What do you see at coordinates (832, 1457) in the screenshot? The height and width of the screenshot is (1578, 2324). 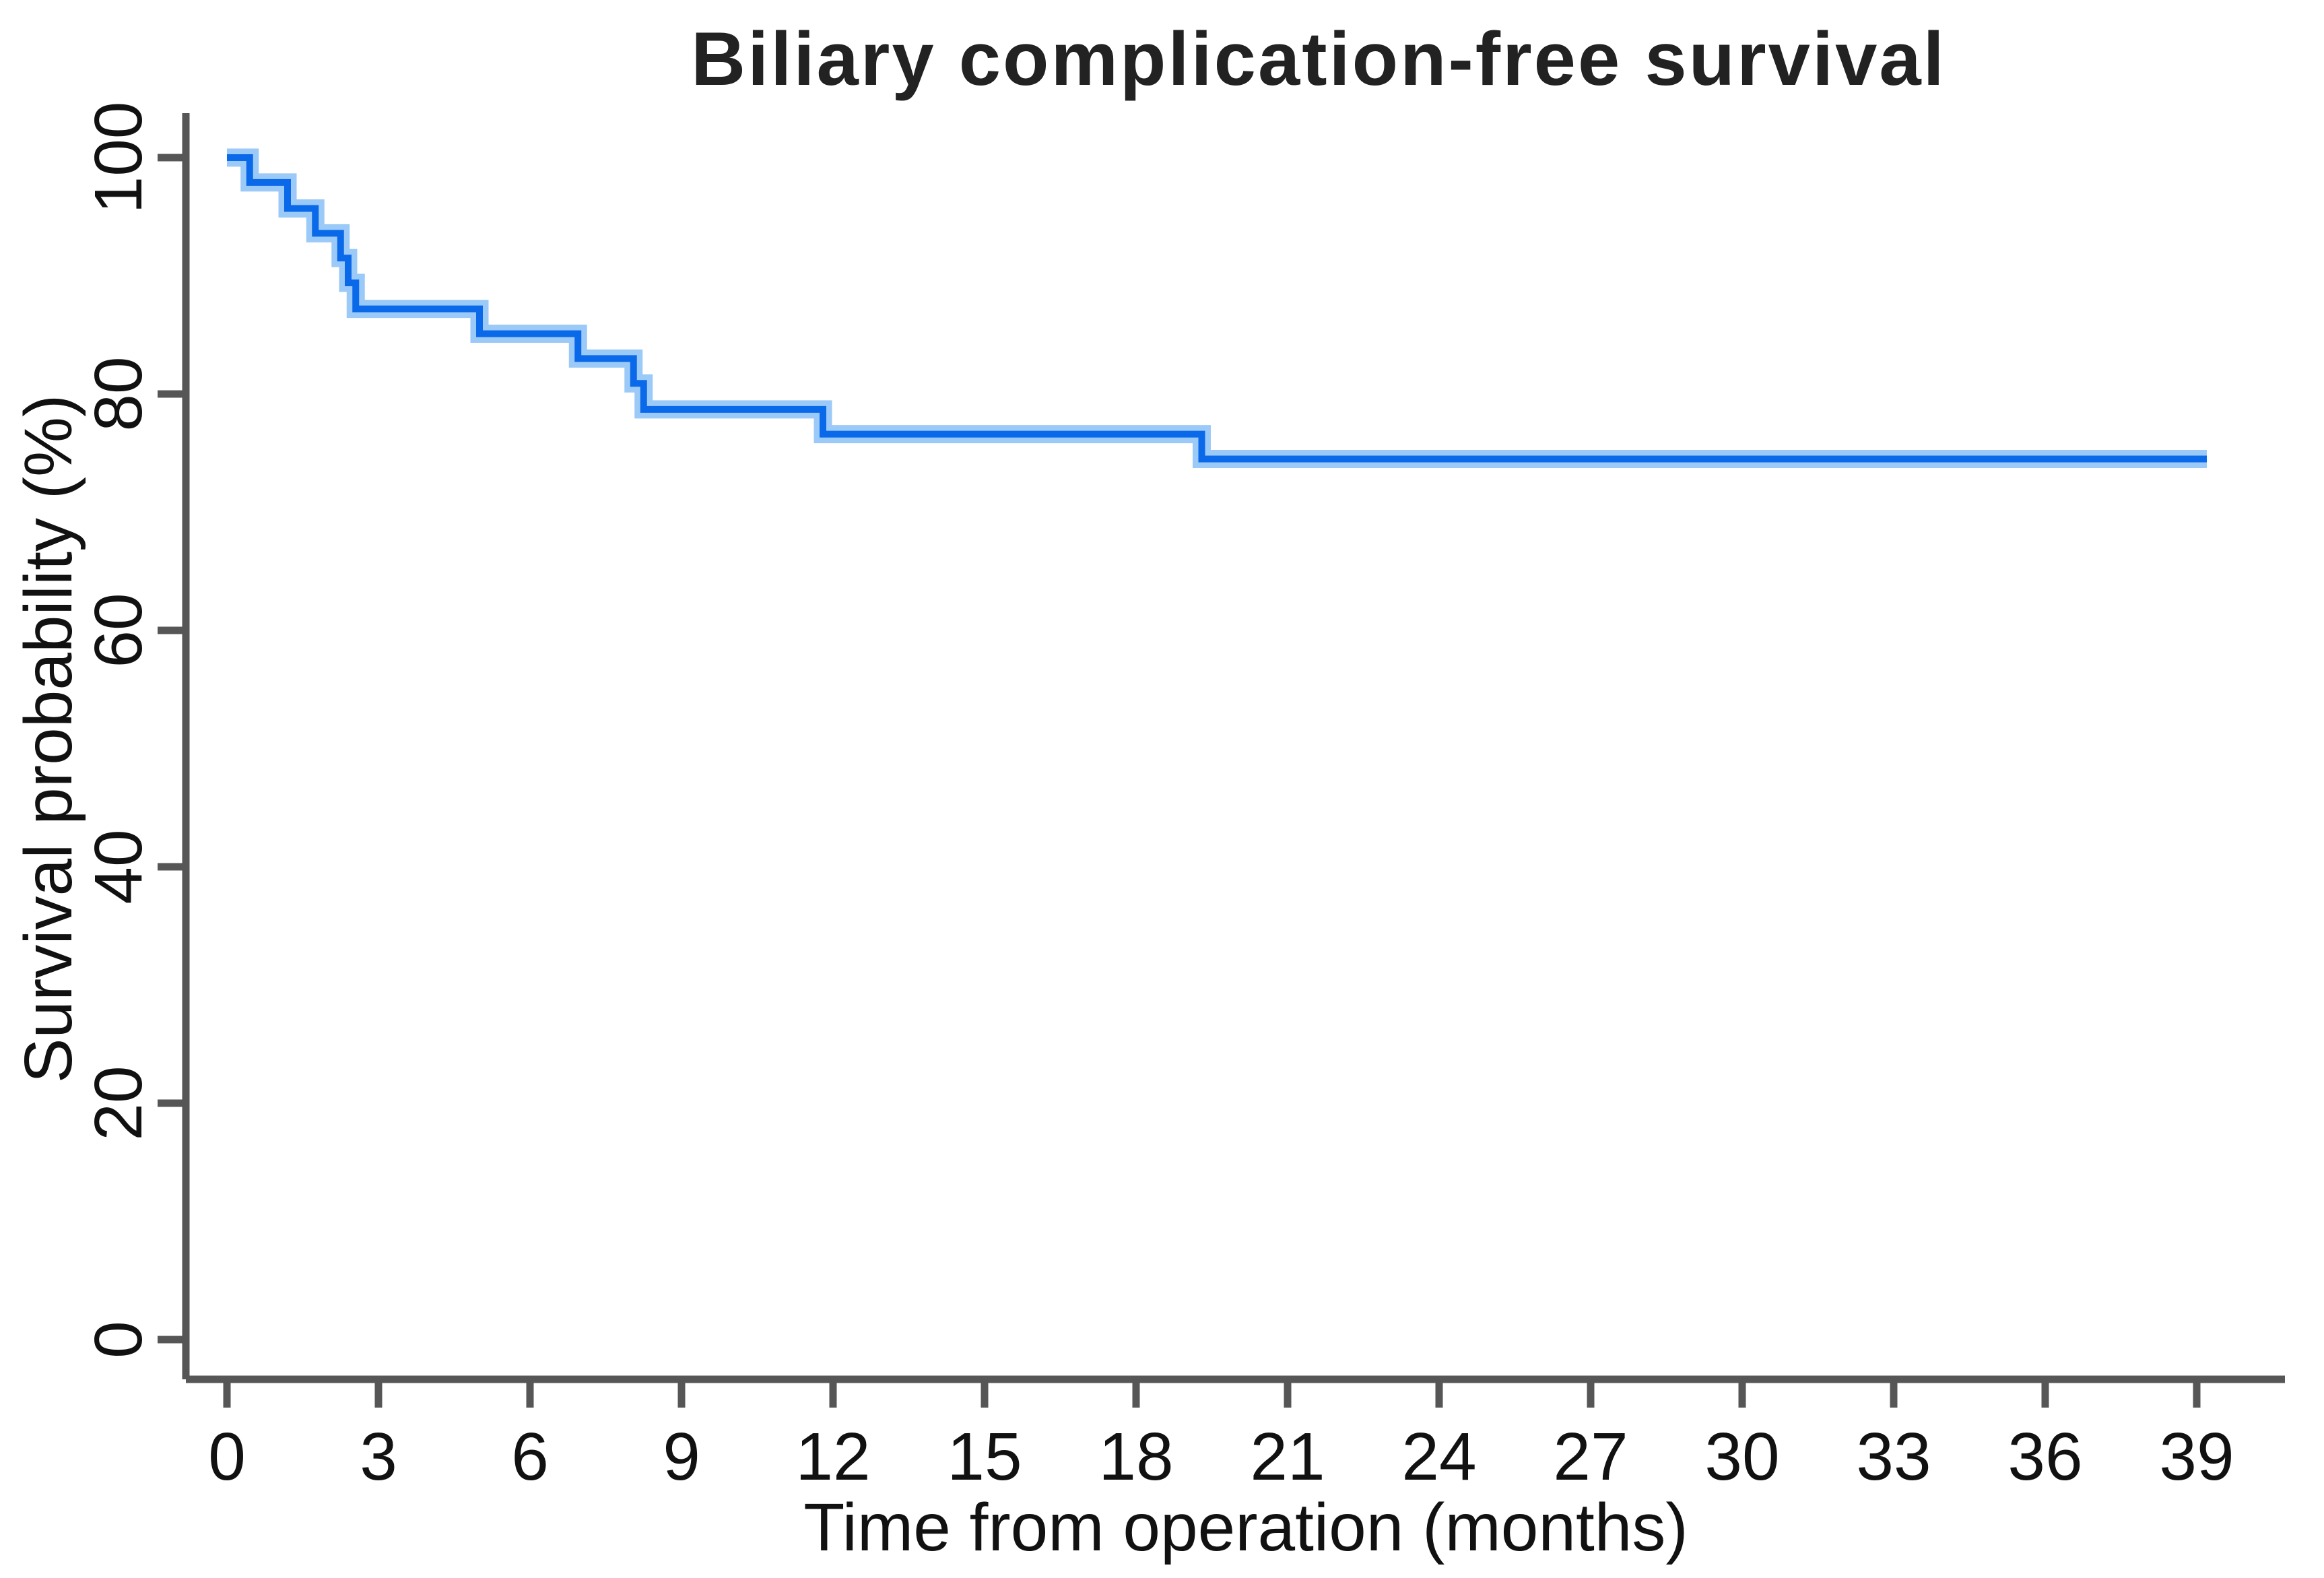 I see `x-tick-label: 12` at bounding box center [832, 1457].